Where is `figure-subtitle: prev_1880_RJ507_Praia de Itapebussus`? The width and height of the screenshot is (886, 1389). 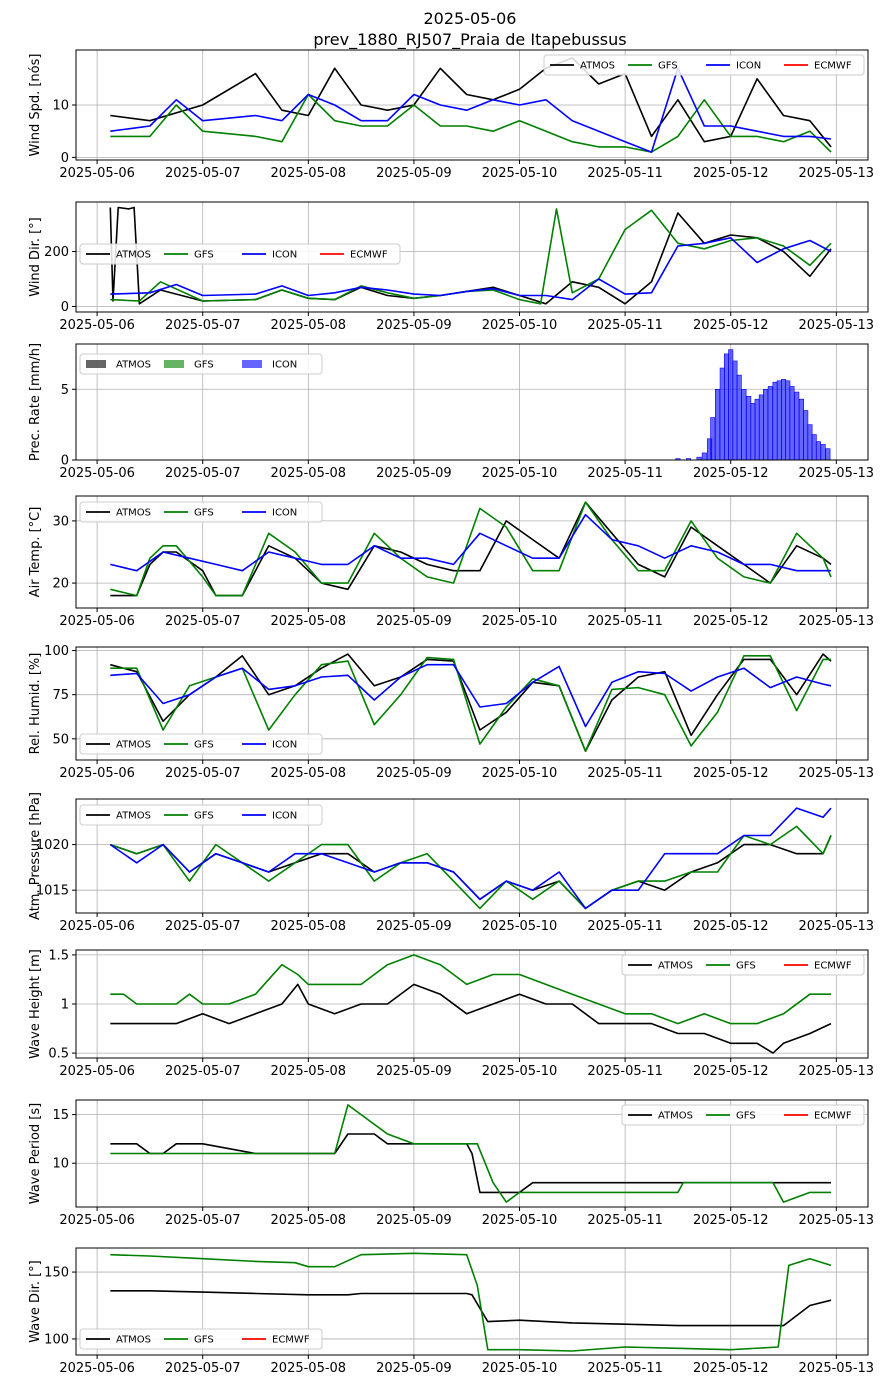
figure-subtitle: prev_1880_RJ507_Praia de Itapebussus is located at coordinates (469, 40).